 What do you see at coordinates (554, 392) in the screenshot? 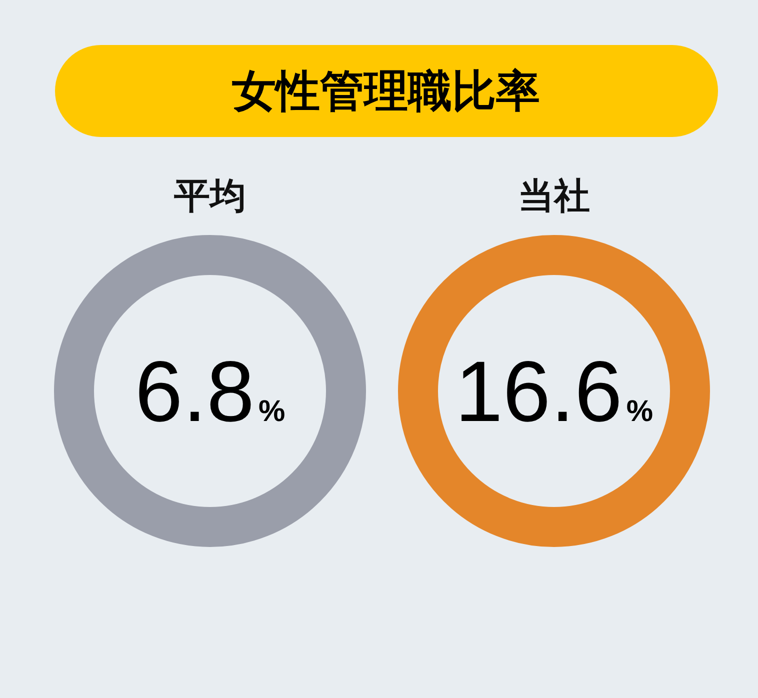
I see `data-label: 16.6%` at bounding box center [554, 392].